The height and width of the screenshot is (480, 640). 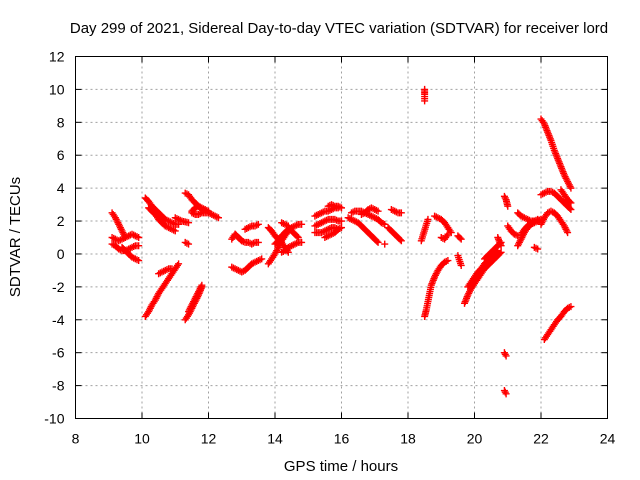 What do you see at coordinates (57, 57) in the screenshot?
I see `y-tick-label: 12` at bounding box center [57, 57].